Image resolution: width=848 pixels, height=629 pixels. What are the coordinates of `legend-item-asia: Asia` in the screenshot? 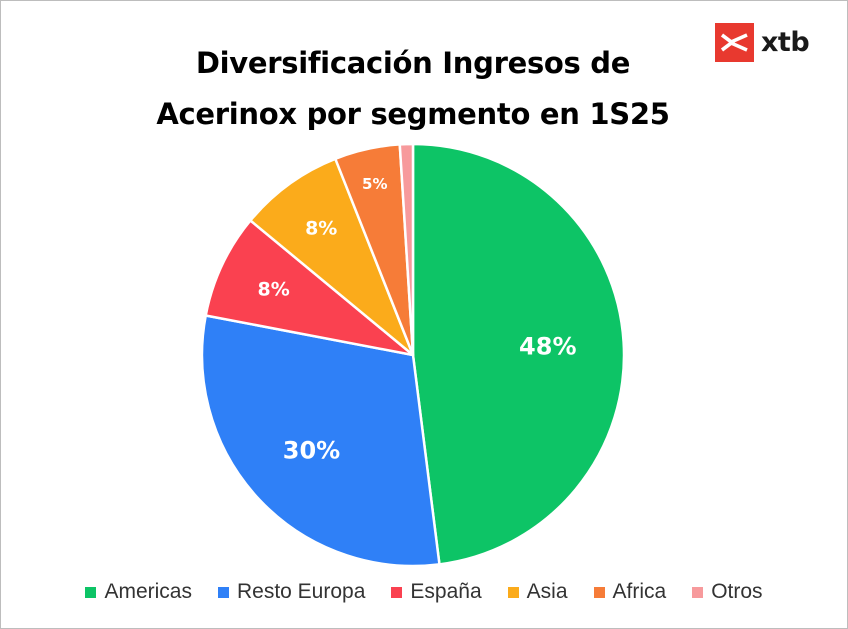 It's located at (537, 592).